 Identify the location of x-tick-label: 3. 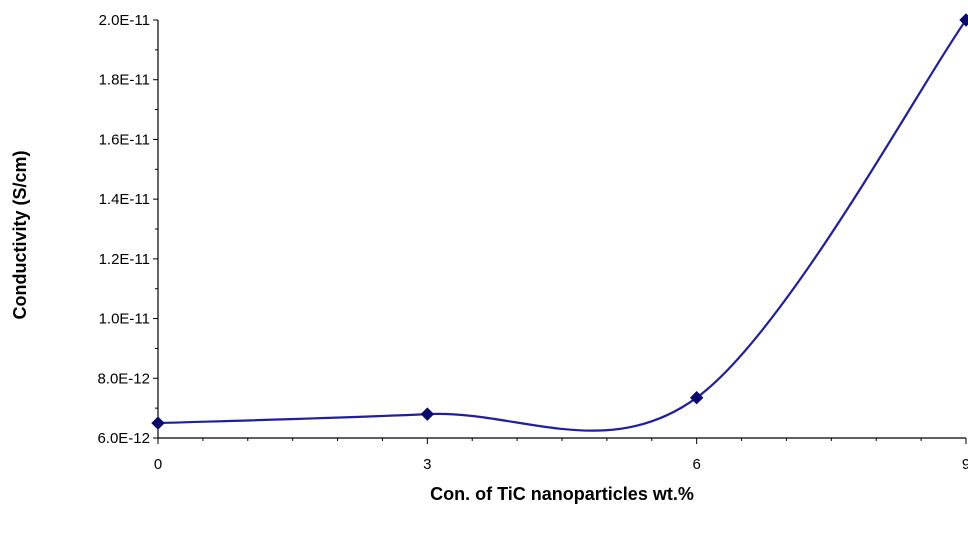
(427, 464).